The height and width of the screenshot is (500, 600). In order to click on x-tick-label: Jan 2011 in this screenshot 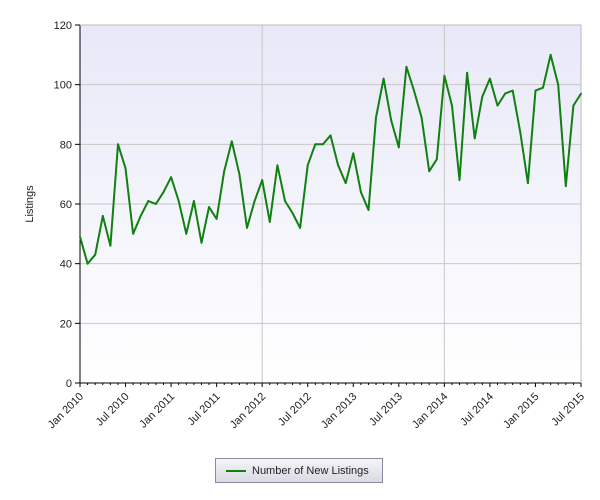, I will do `click(157, 411)`.